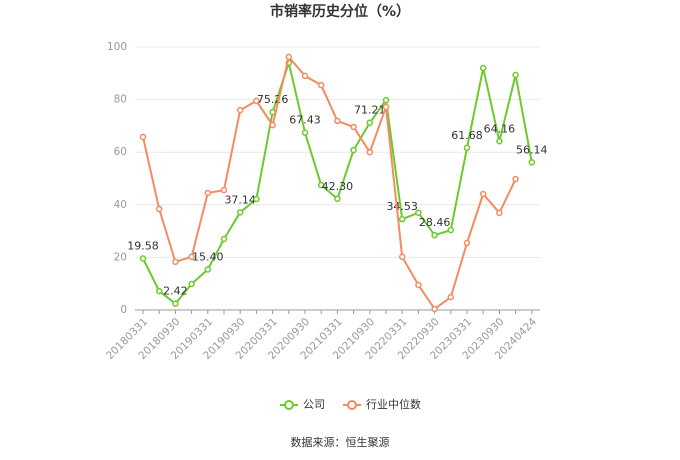  Describe the element at coordinates (273, 99) in the screenshot. I see `data-label: 75.26` at that location.